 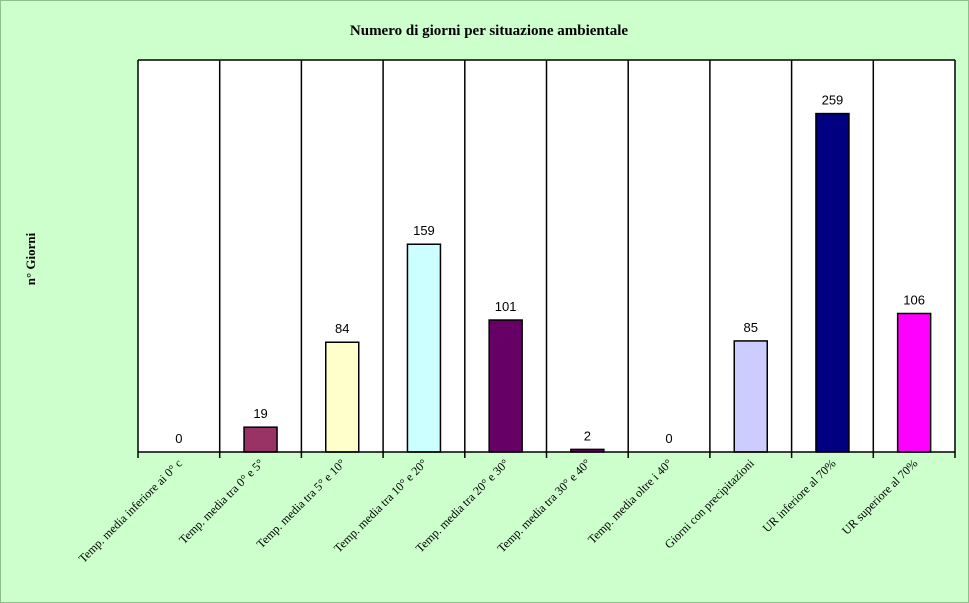 What do you see at coordinates (301, 503) in the screenshot?
I see `category-label: Temp. media tra 5° e 10°` at bounding box center [301, 503].